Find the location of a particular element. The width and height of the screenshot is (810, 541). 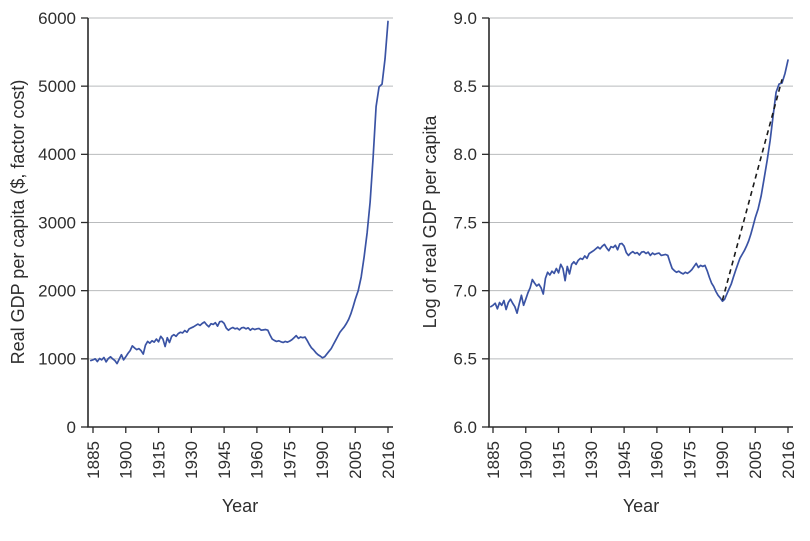

y-tick-label: 3000 is located at coordinates (57, 222).